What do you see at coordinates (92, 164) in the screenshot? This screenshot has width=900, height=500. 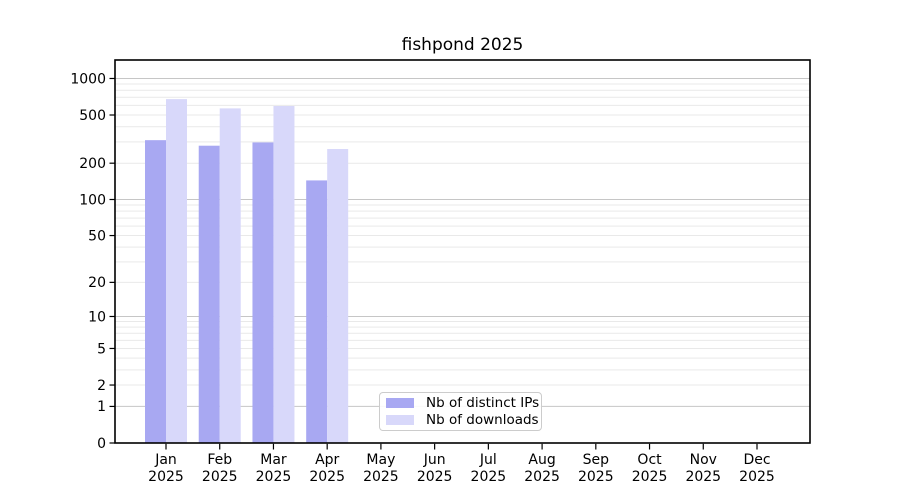 I see `y-tick-label: 200` at bounding box center [92, 164].